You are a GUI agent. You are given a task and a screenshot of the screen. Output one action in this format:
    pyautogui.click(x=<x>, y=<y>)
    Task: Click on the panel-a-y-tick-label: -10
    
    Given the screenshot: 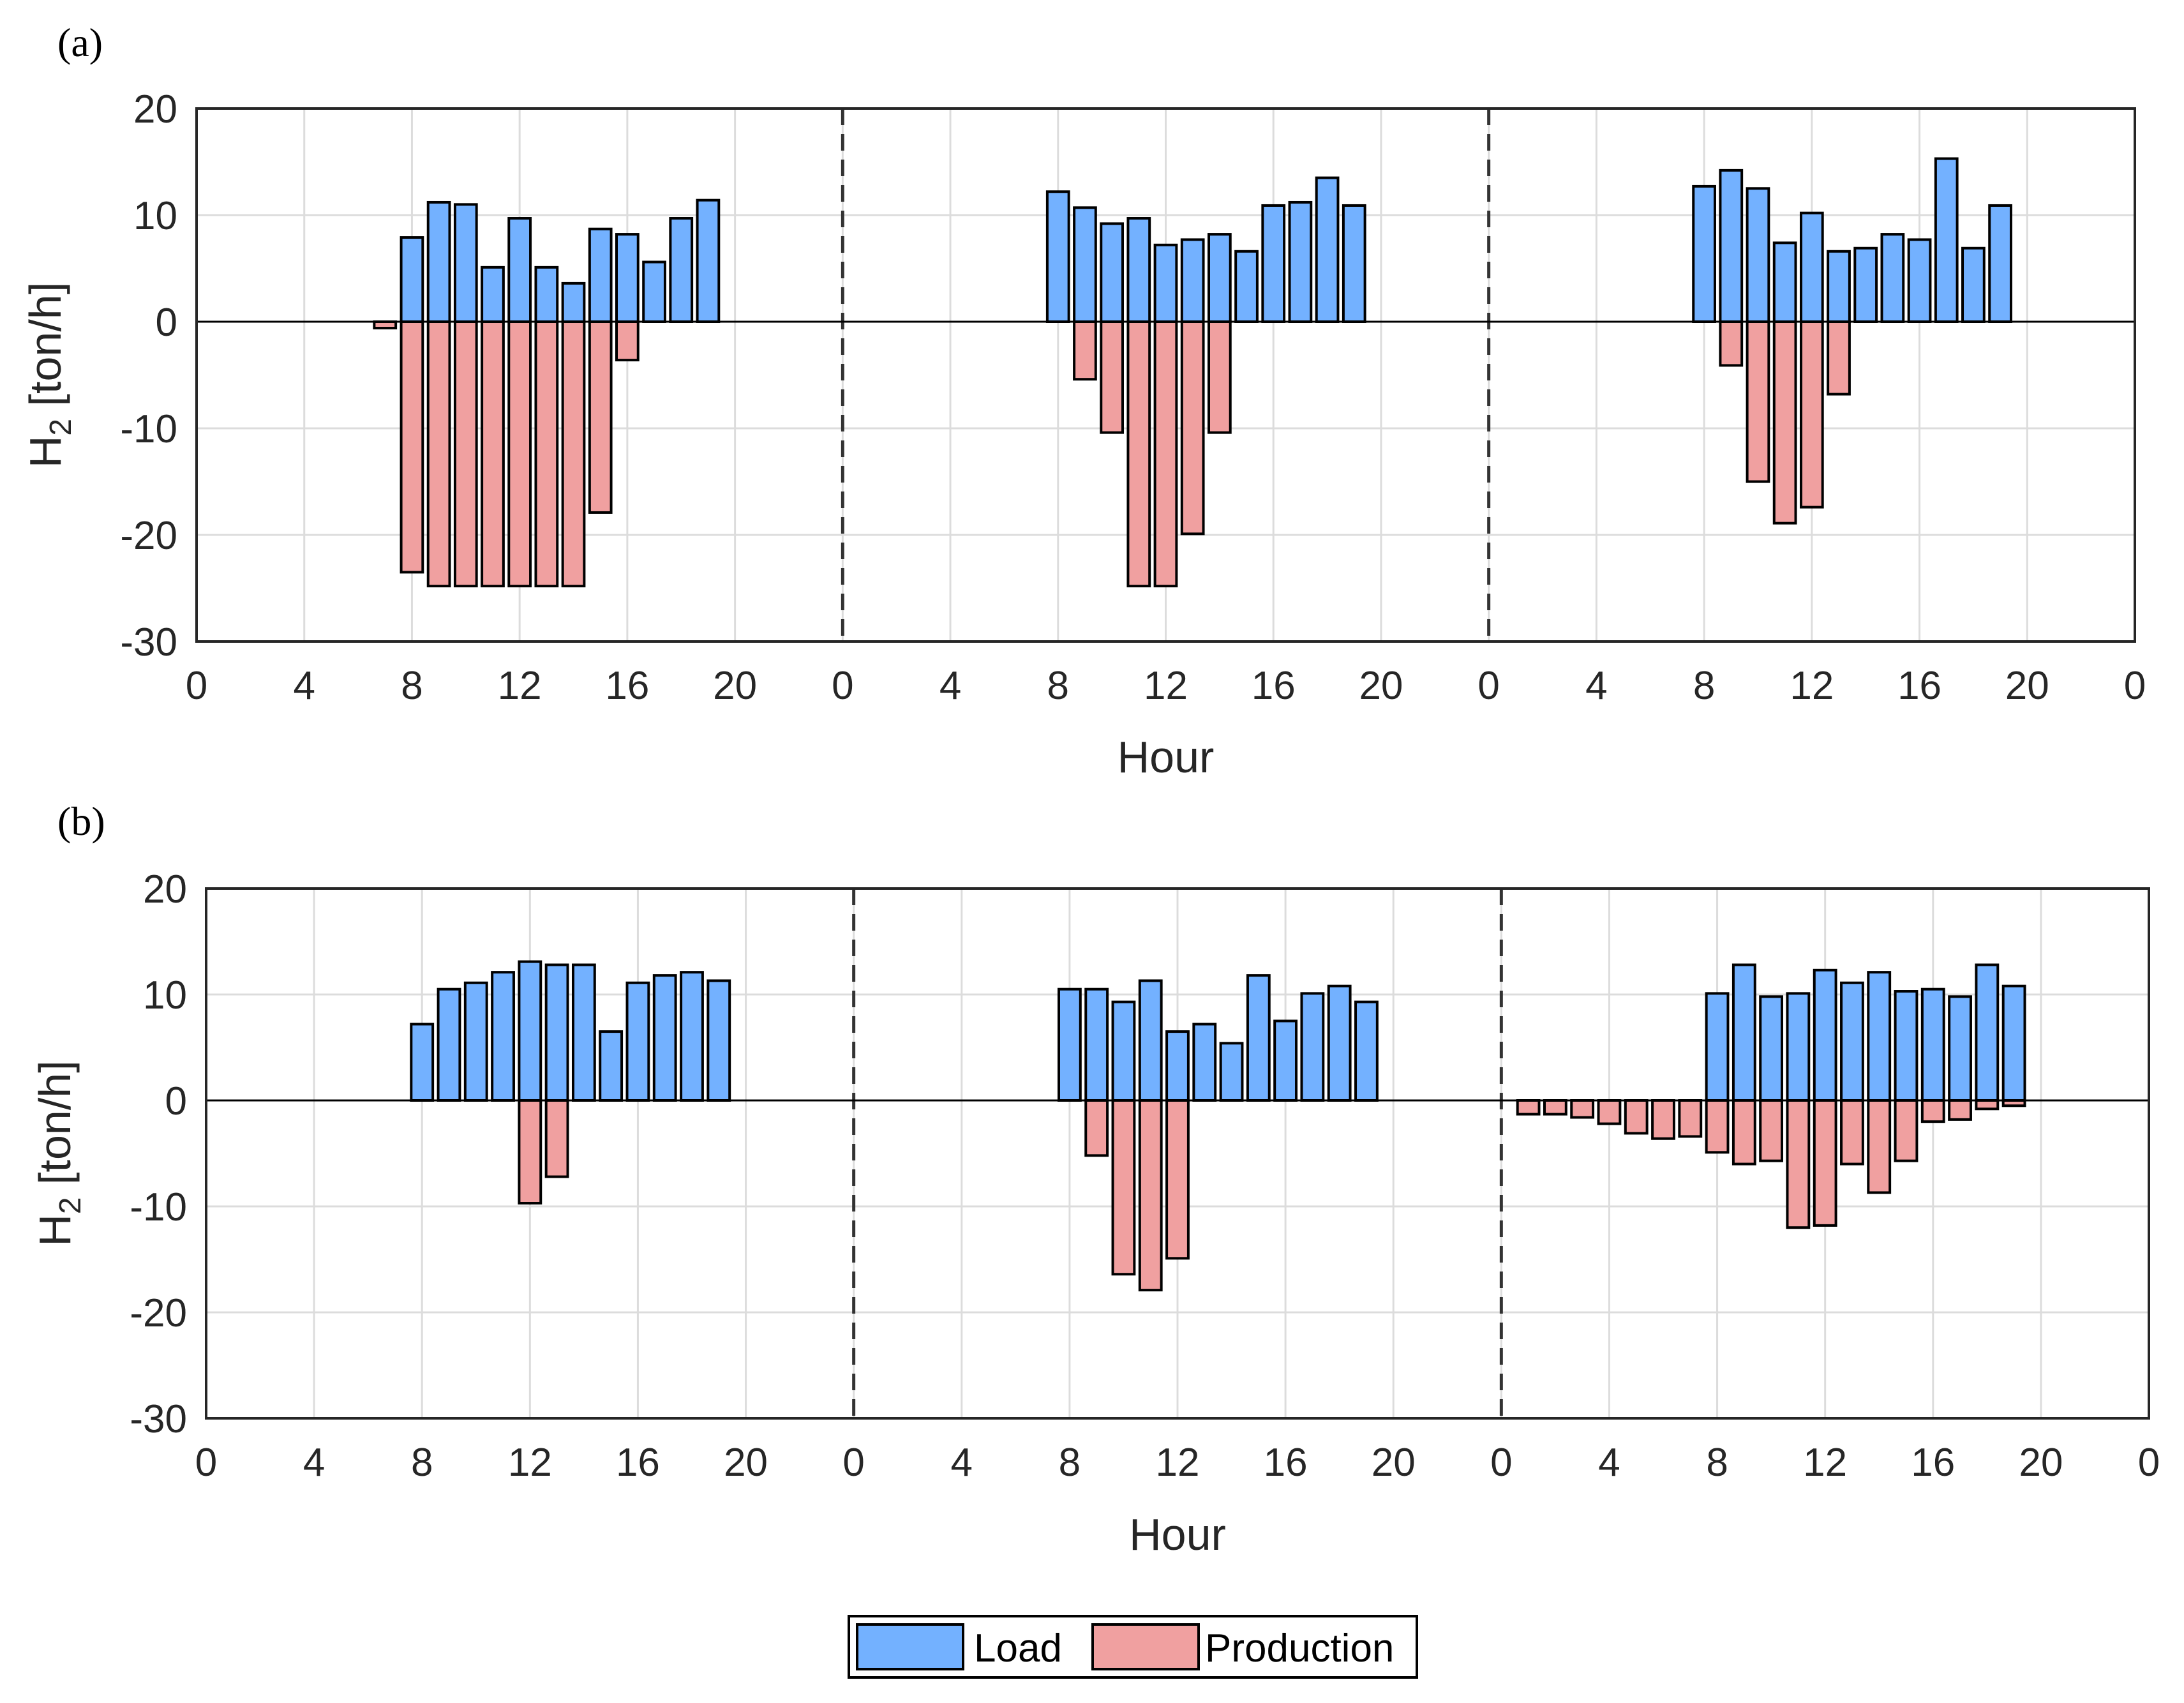 What is the action you would take?
    pyautogui.click(x=148, y=429)
    